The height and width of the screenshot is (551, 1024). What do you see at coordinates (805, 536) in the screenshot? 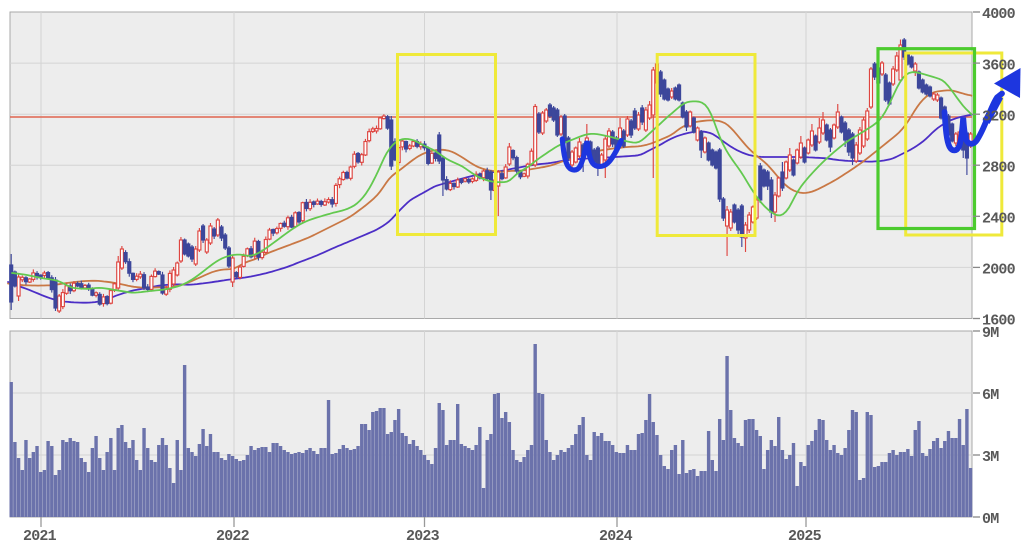
I see `svg-text: 2025` at bounding box center [805, 536].